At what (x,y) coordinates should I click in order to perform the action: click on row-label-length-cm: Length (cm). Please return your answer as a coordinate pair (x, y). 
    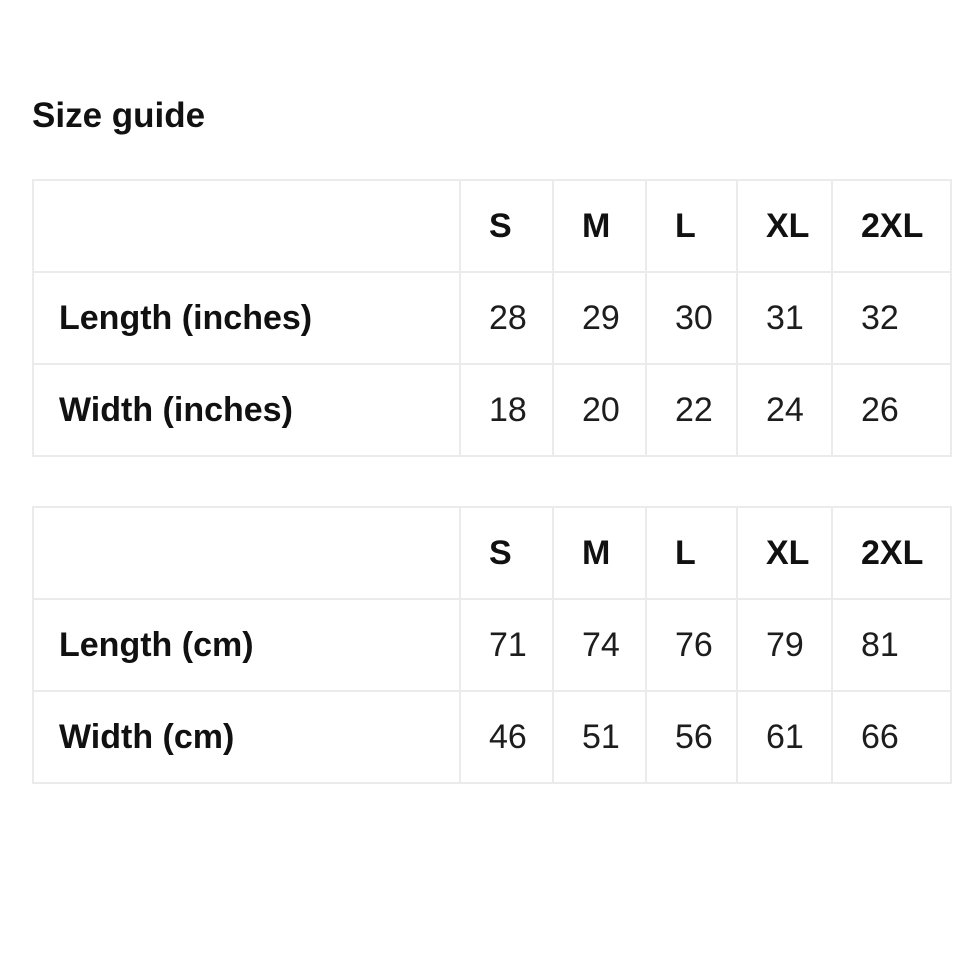
    Looking at the image, I should click on (246, 645).